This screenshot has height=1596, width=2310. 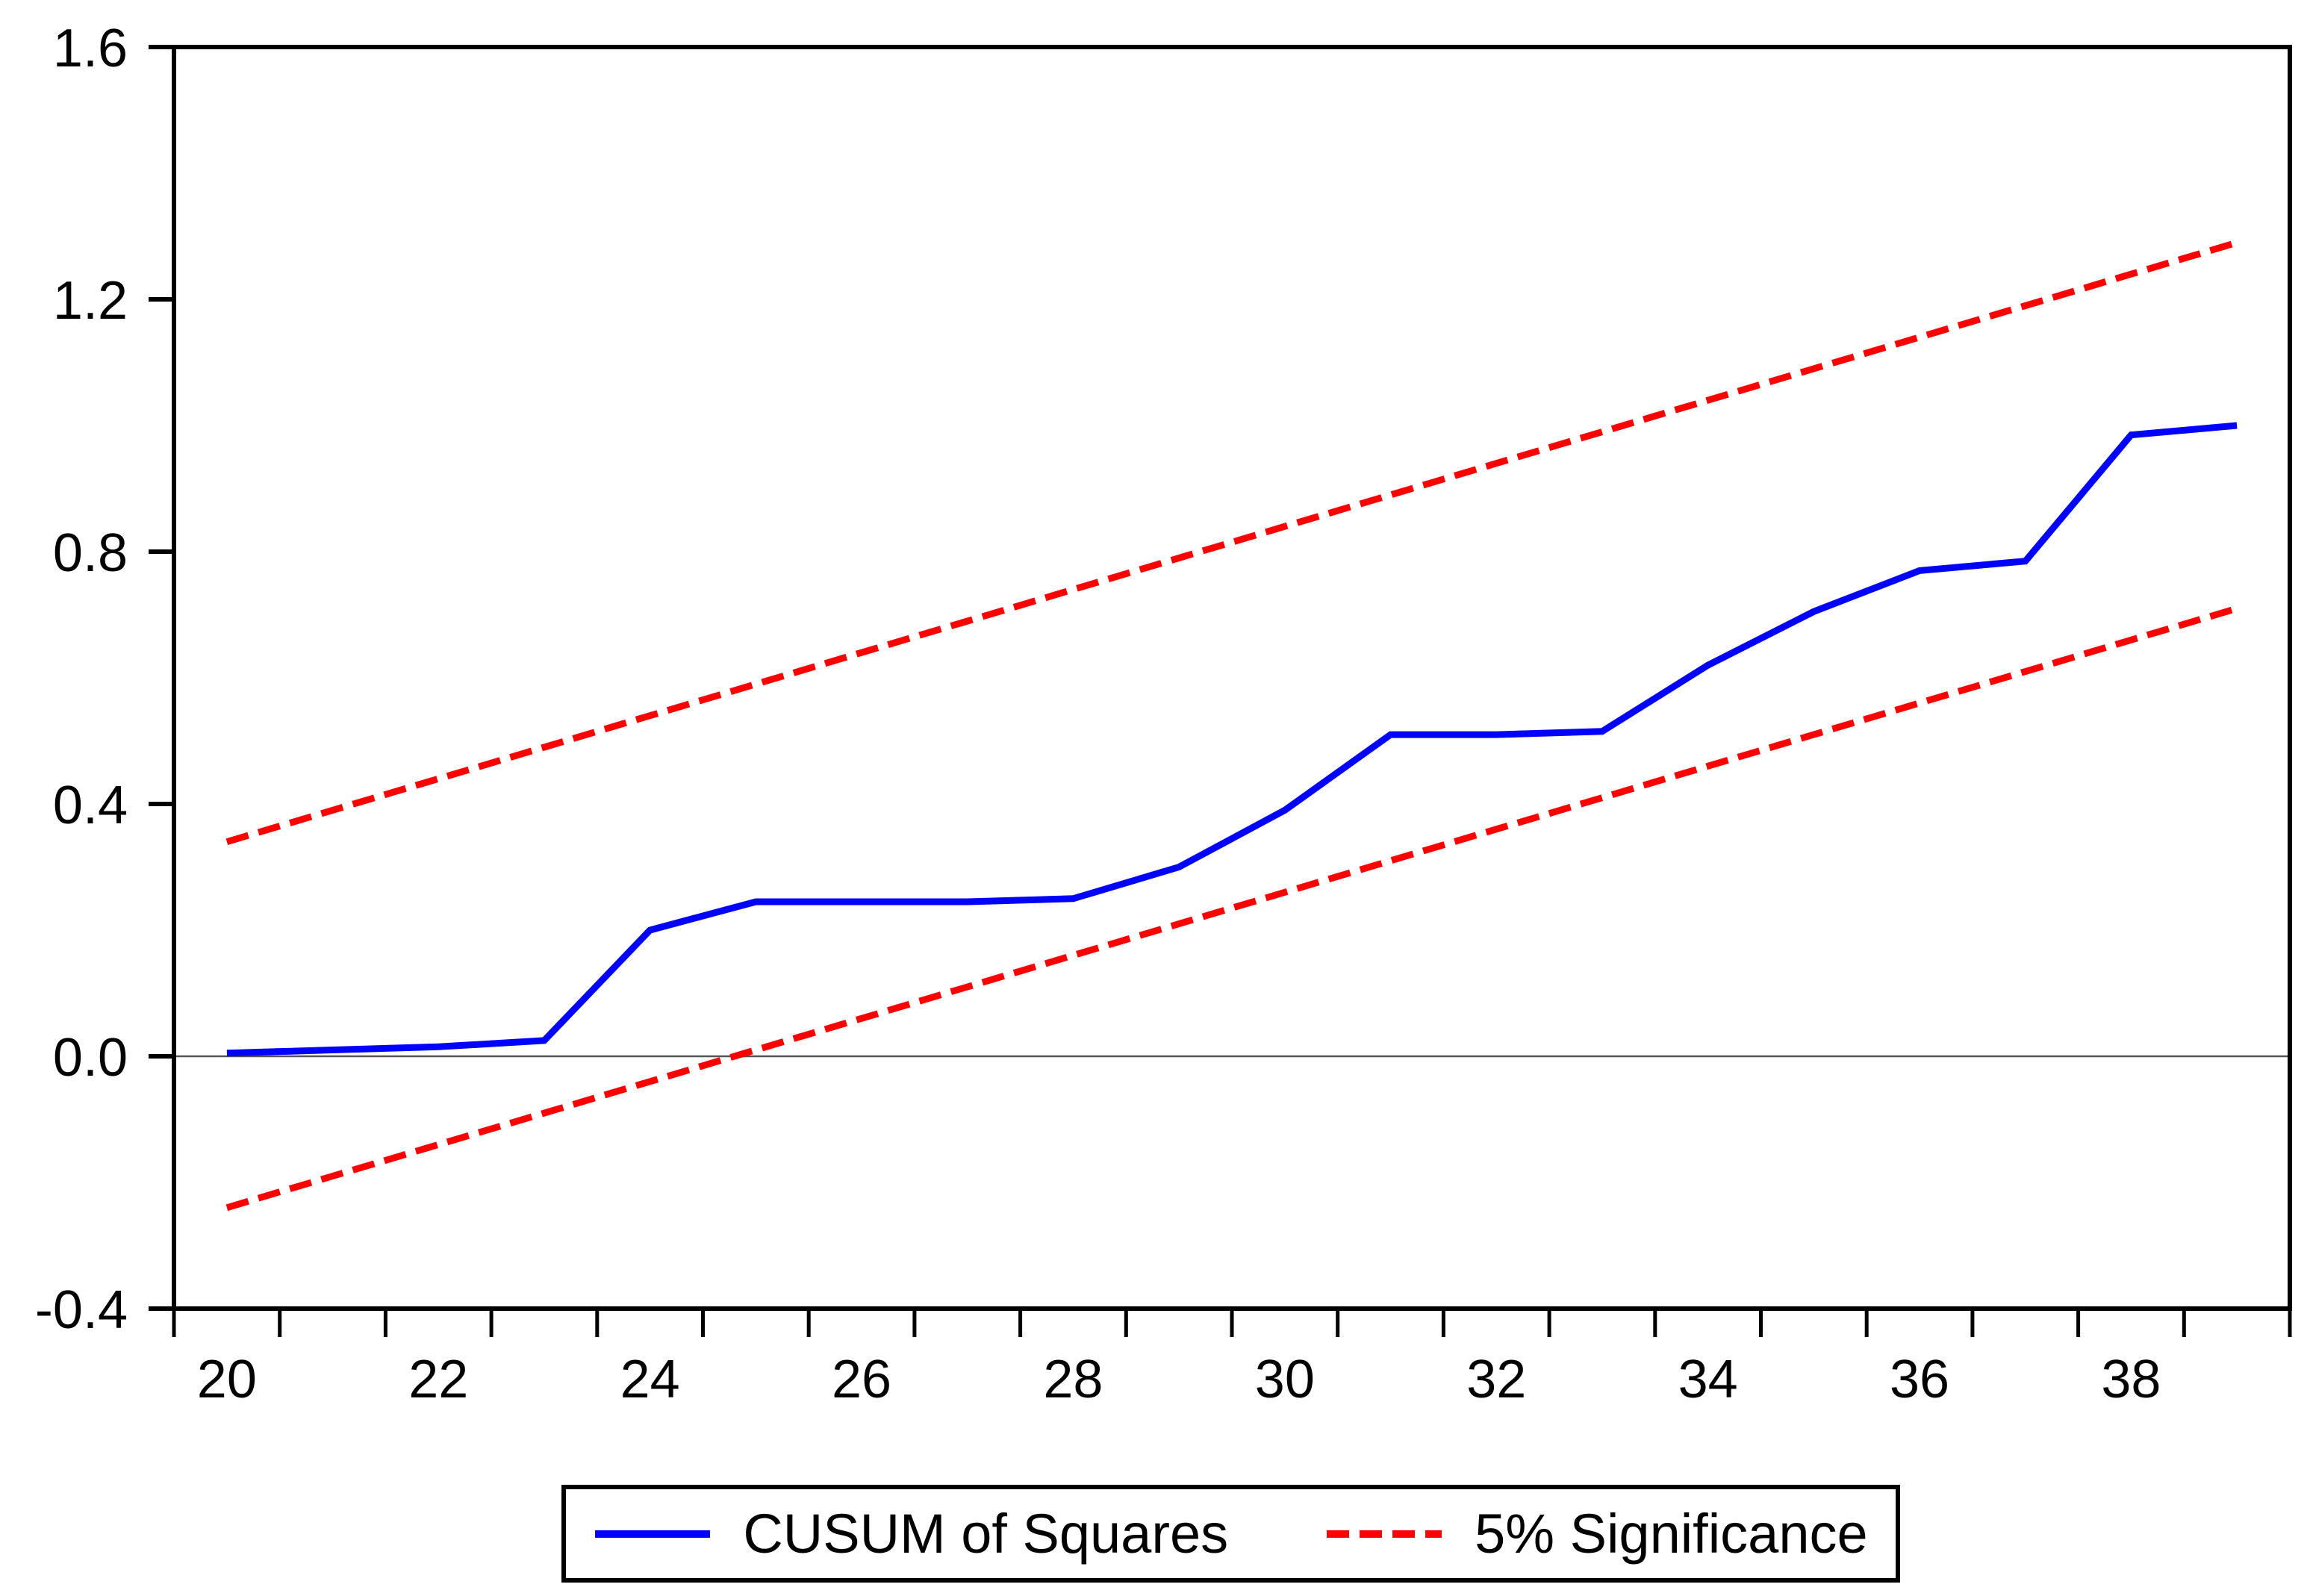 What do you see at coordinates (1919, 1379) in the screenshot?
I see `x-axis-tick-label: 36` at bounding box center [1919, 1379].